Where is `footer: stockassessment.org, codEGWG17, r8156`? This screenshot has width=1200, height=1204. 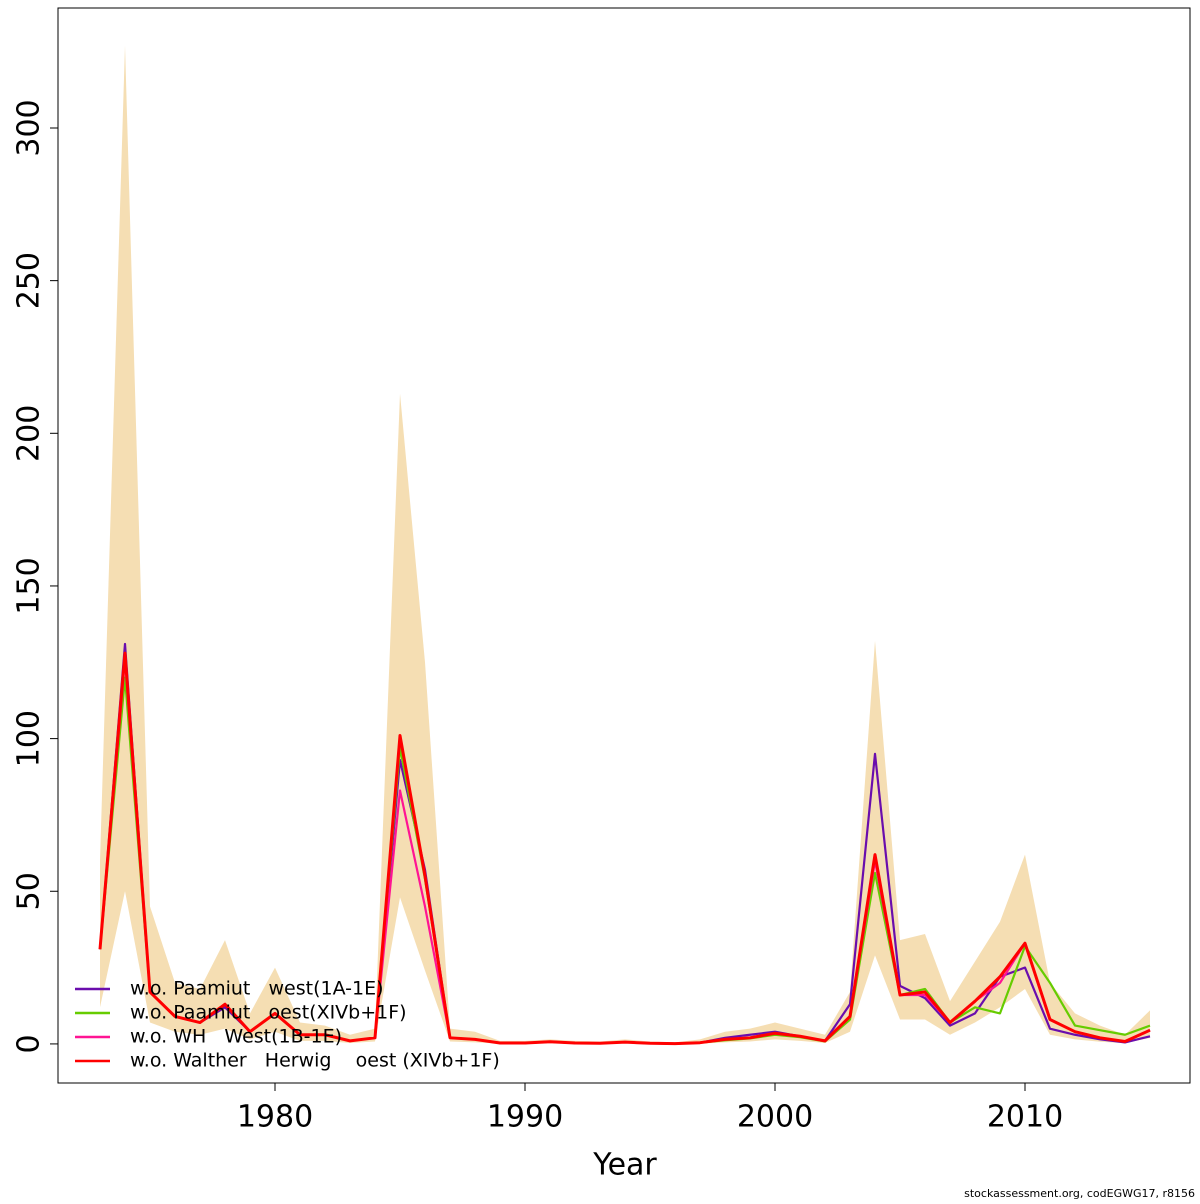 footer: stockassessment.org, codEGWG17, r8156 is located at coordinates (1079, 1193).